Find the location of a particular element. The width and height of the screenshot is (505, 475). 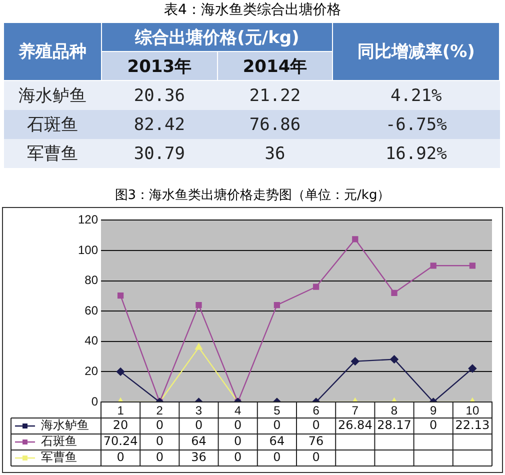

data-label: 20 is located at coordinates (120, 425).